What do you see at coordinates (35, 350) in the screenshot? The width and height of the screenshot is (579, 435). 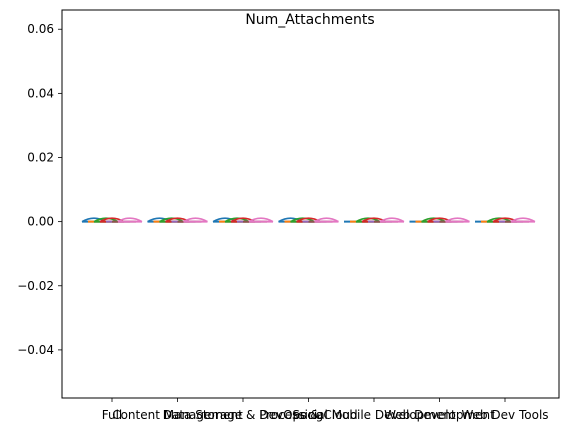 I see `y-tick-label: −0.04` at bounding box center [35, 350].